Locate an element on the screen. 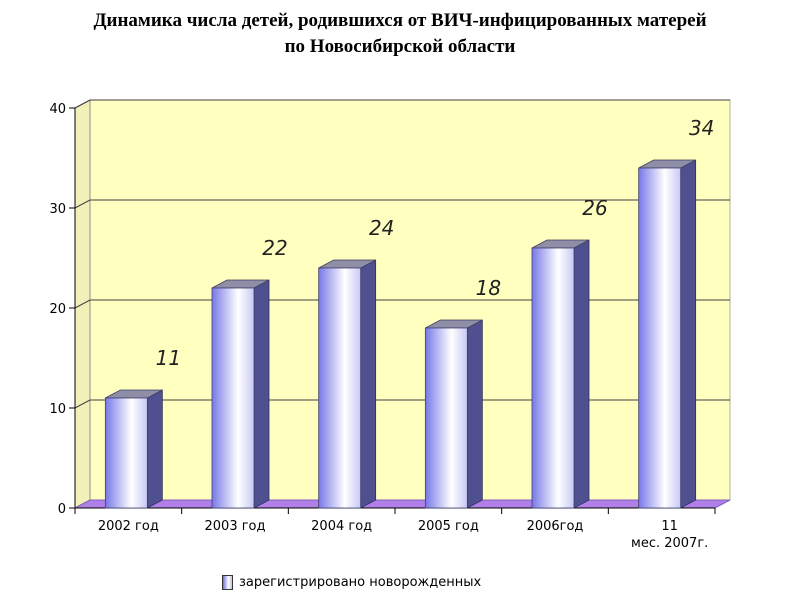  x-tick-label: мес. 2007г. is located at coordinates (669, 543).